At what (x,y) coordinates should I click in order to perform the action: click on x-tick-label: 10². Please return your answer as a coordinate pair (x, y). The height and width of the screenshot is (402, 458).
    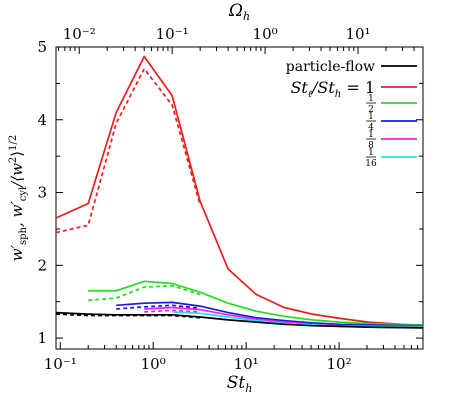
    Looking at the image, I should click on (339, 364).